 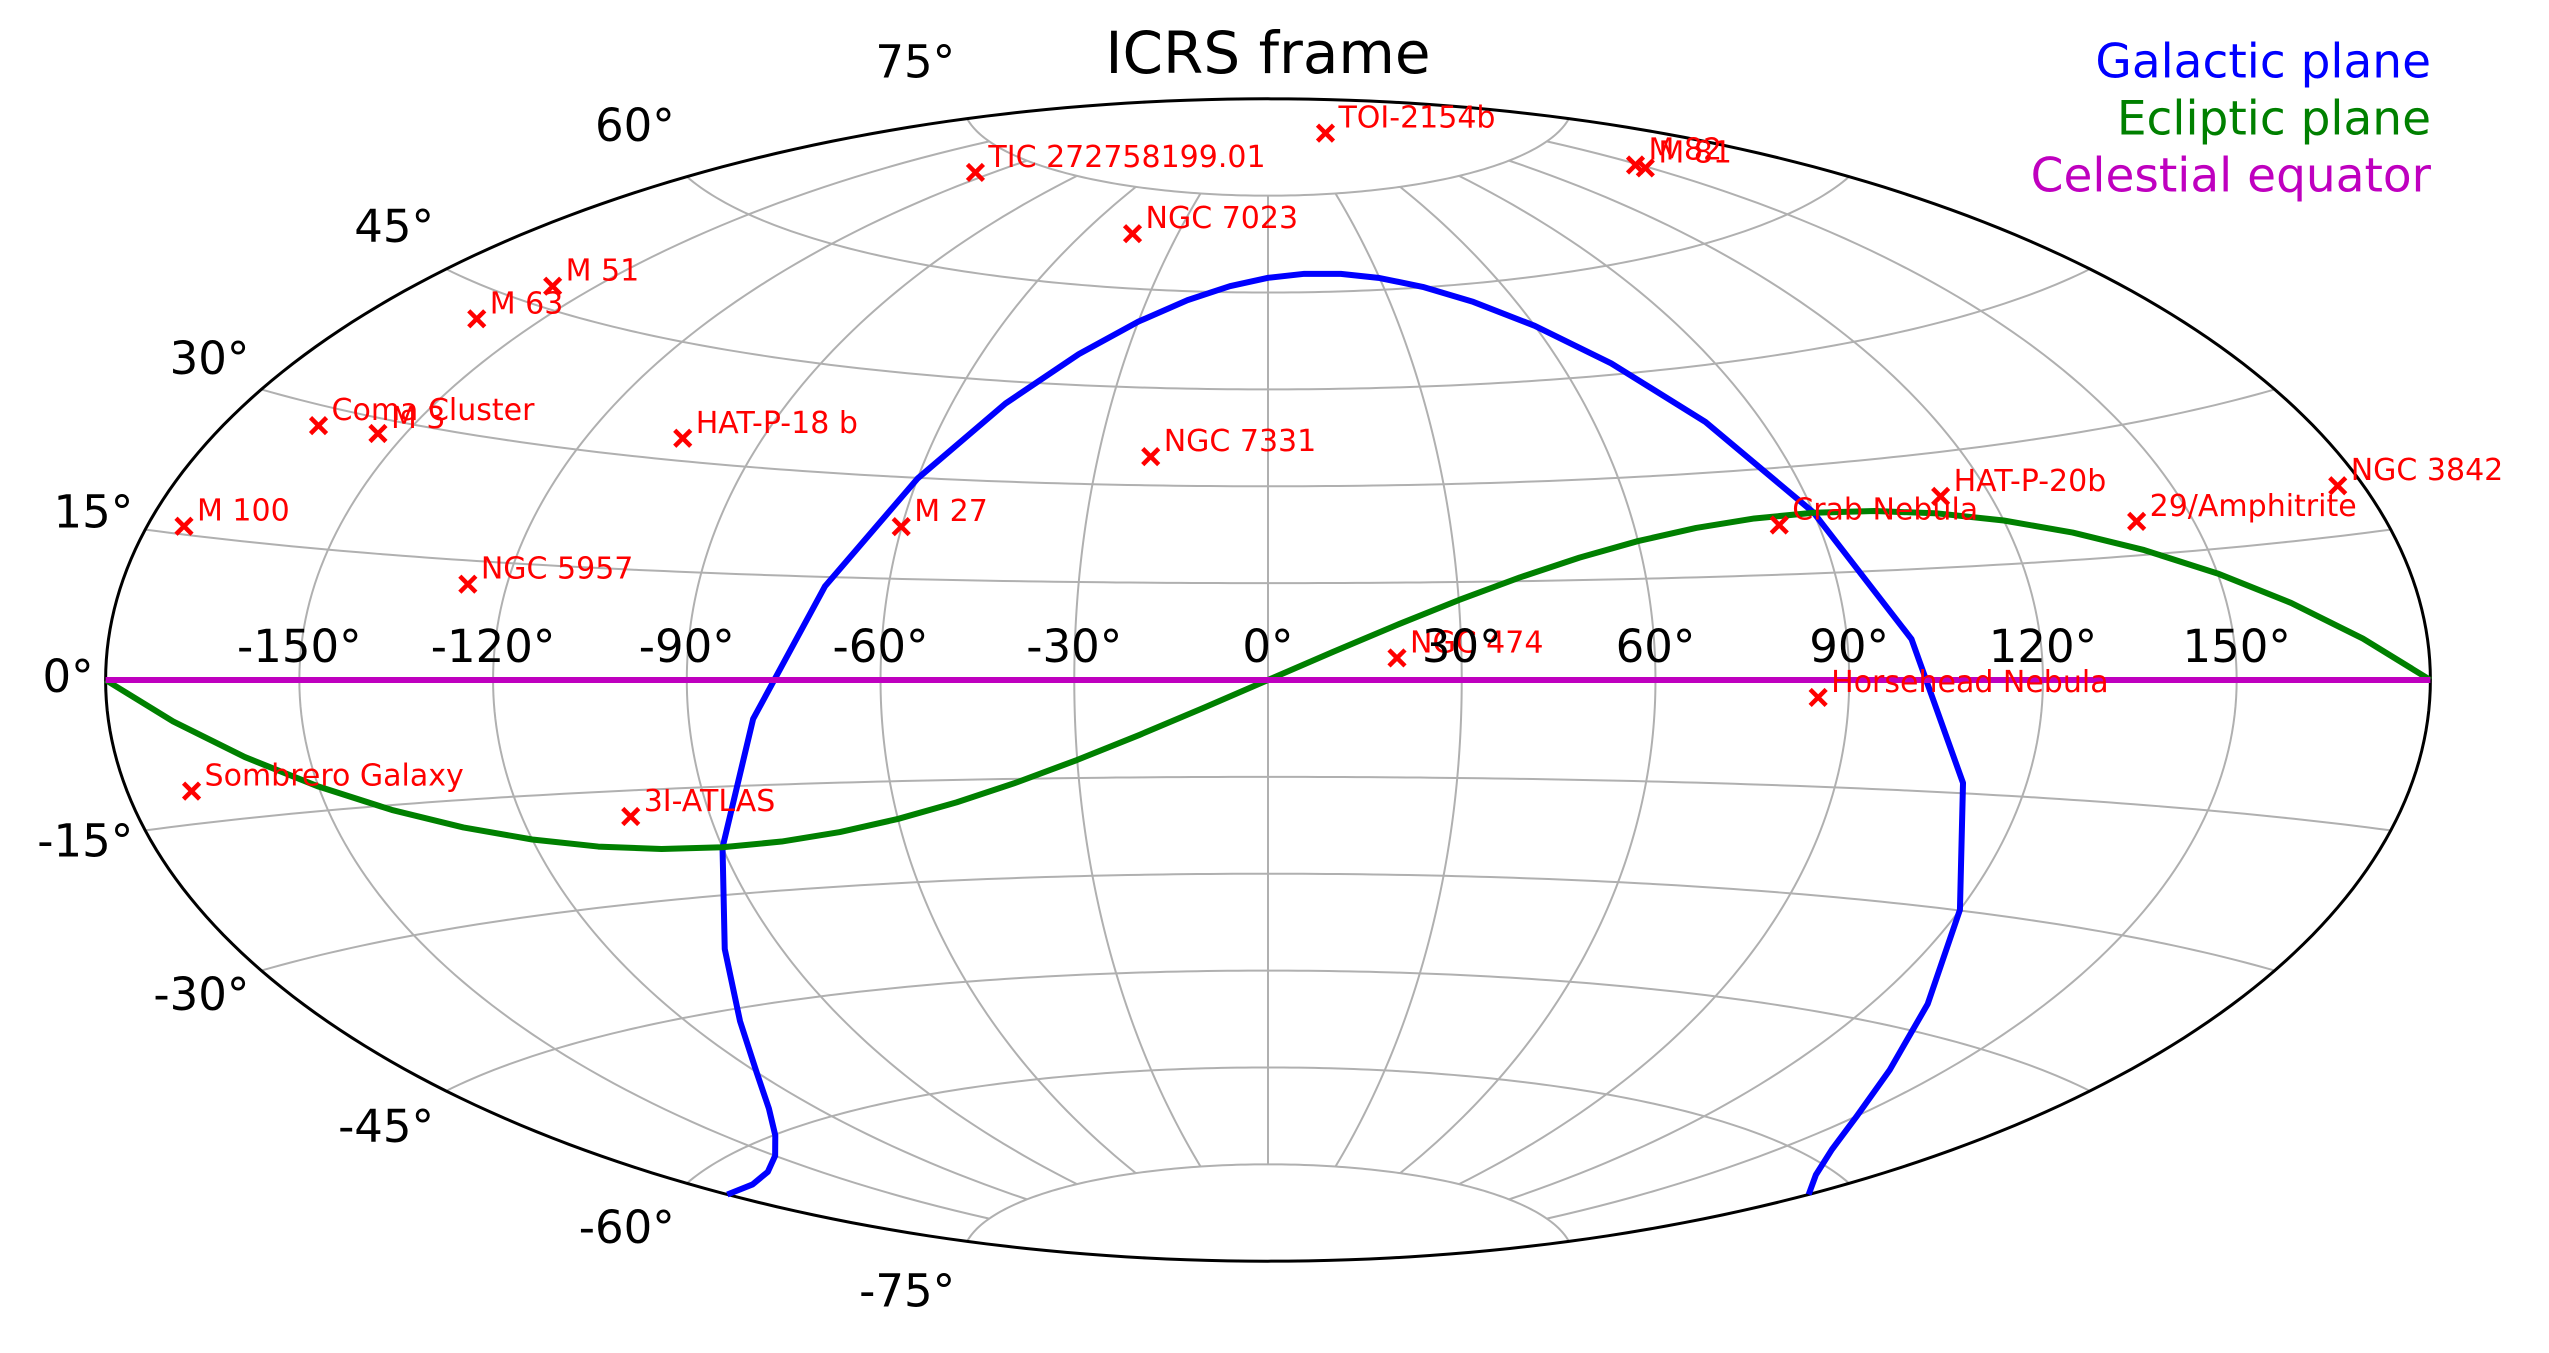 What do you see at coordinates (201, 994) in the screenshot?
I see `y-tick-label: -30°` at bounding box center [201, 994].